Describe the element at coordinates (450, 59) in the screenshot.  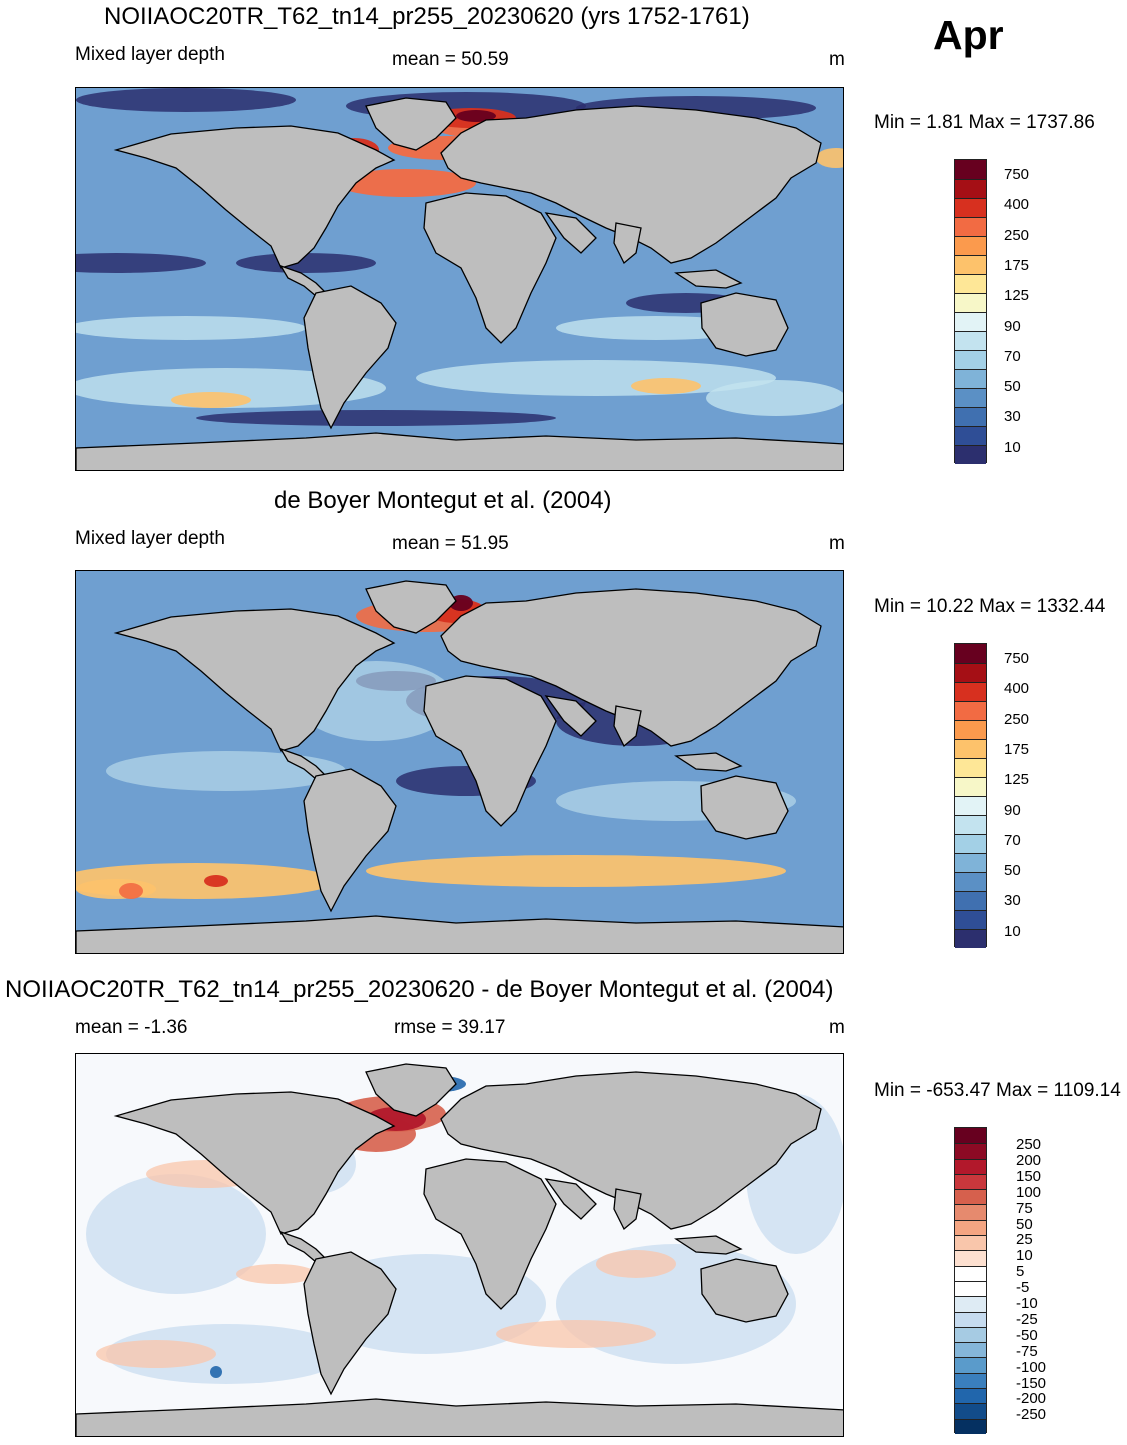
I see `panel1-mean-label: mean = 50.59` at that location.